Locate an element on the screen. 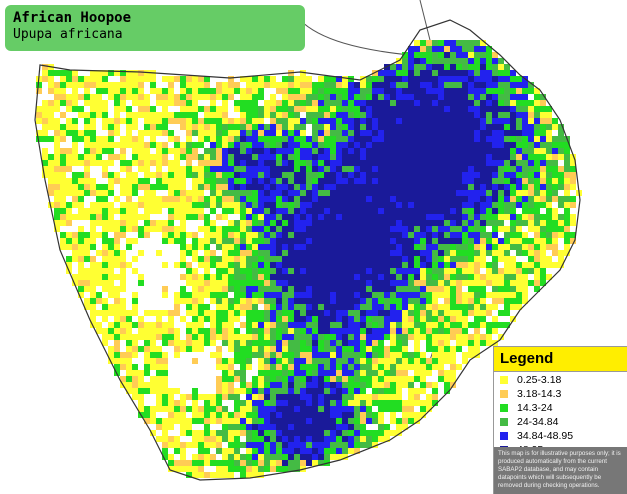 The width and height of the screenshot is (627, 494). legend-swatch is located at coordinates (504, 407).